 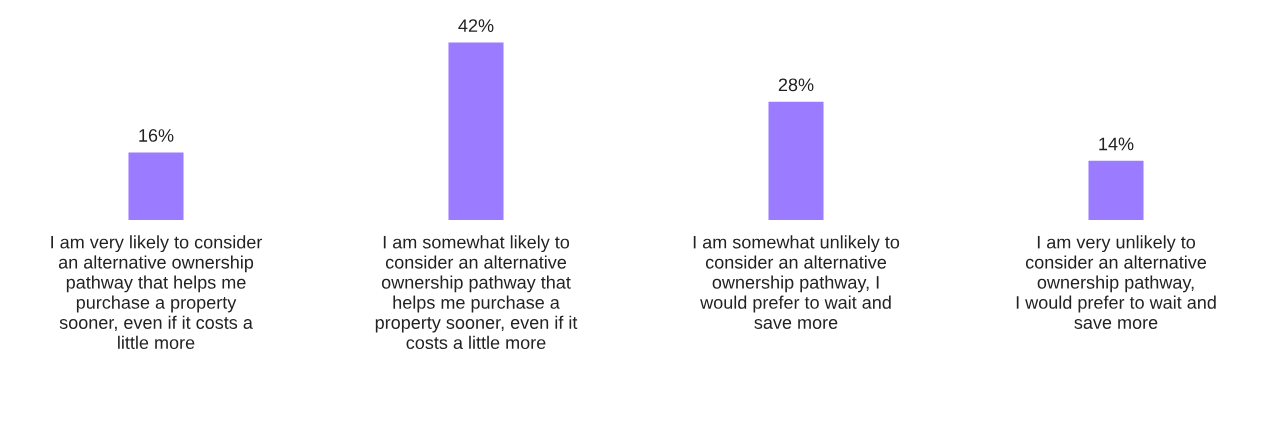 What do you see at coordinates (156, 135) in the screenshot?
I see `data-label: 16%` at bounding box center [156, 135].